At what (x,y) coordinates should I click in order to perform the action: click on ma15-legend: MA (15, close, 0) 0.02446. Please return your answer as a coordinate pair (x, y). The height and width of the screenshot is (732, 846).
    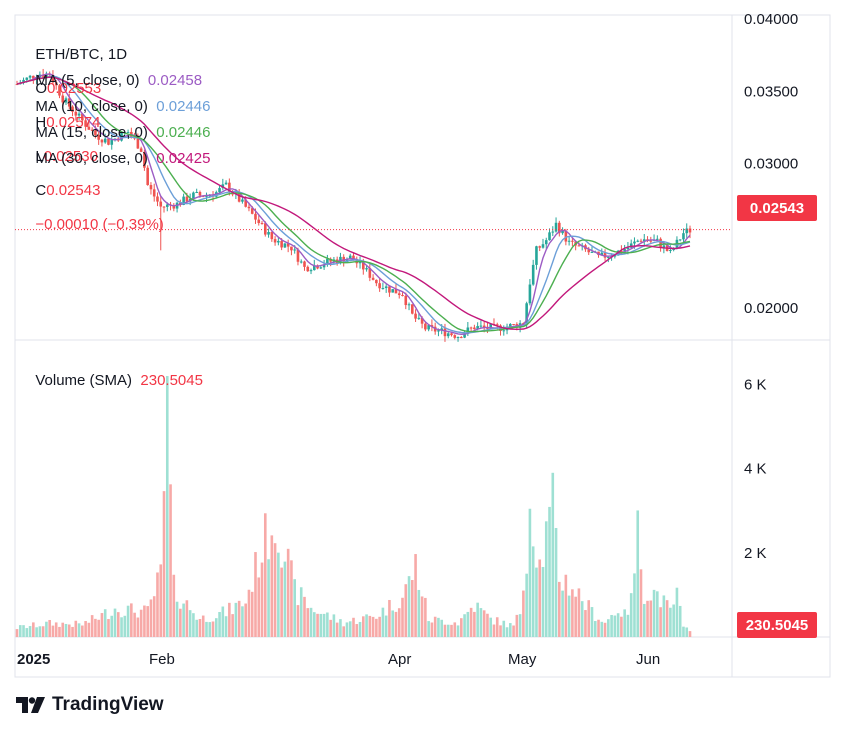
    Looking at the image, I should click on (118, 124).